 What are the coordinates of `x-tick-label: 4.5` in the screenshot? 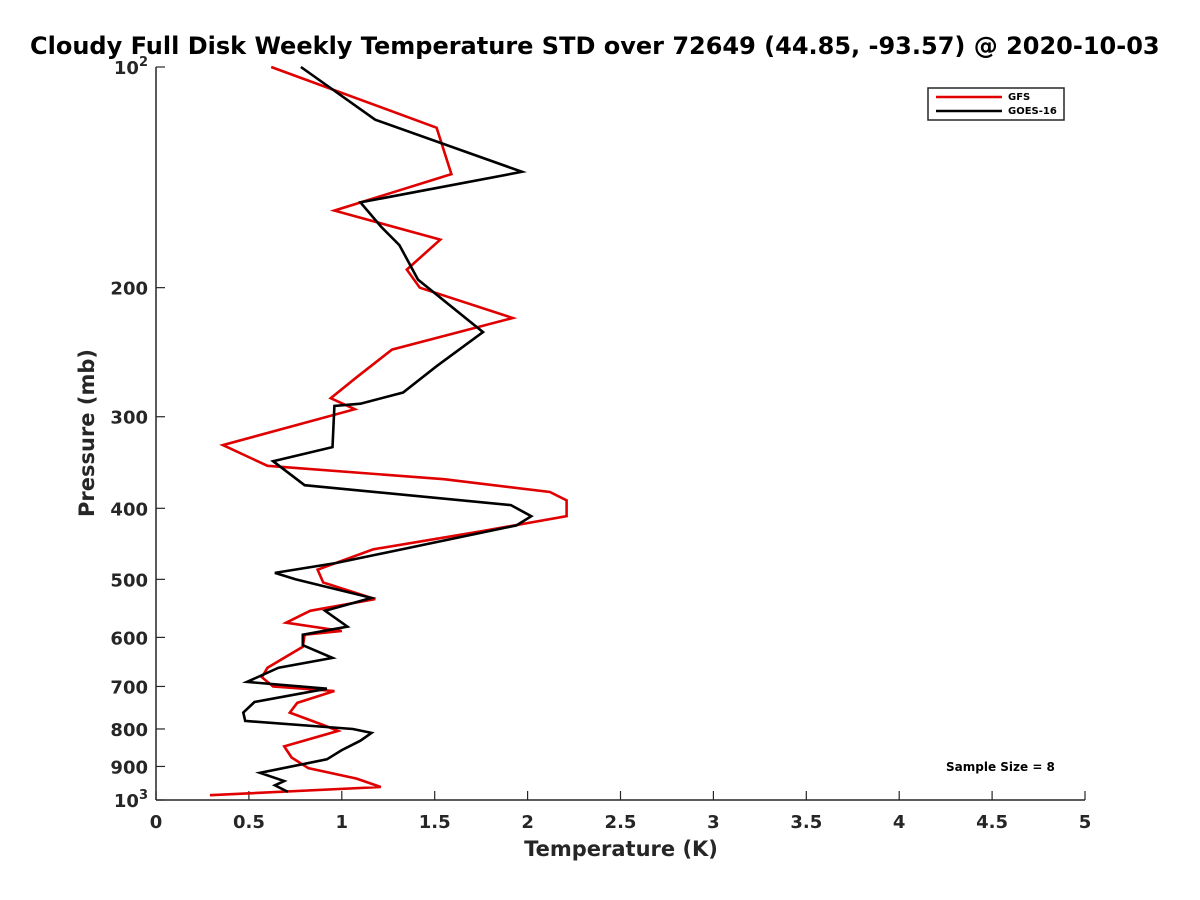 It's located at (992, 822).